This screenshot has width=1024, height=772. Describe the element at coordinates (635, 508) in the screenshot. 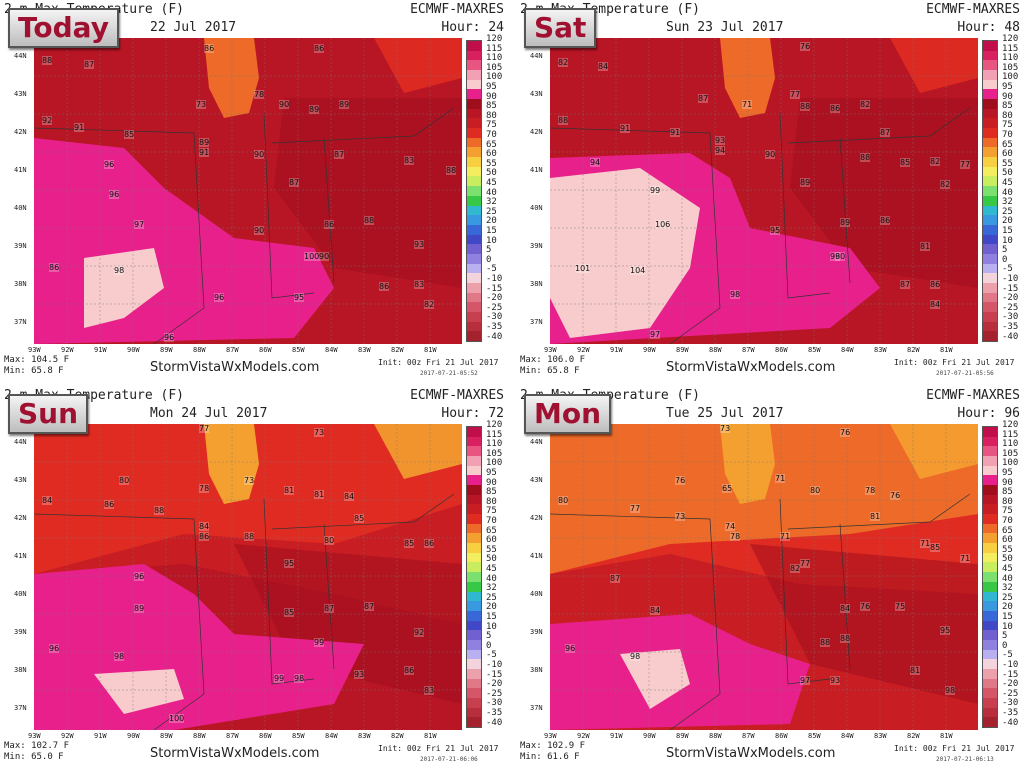

I see `temperature-value: 77` at that location.